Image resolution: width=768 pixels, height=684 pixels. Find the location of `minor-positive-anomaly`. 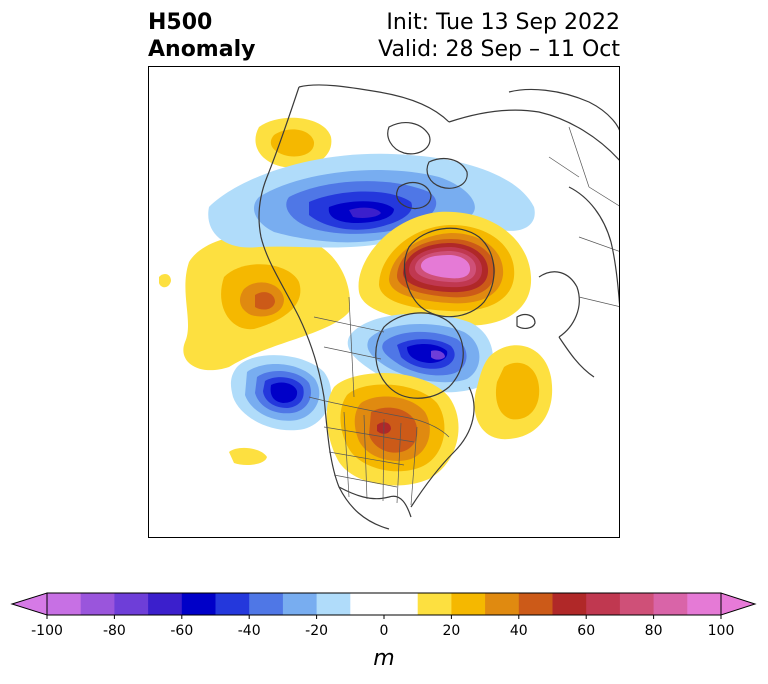

minor-positive-anomaly is located at coordinates (248, 456).